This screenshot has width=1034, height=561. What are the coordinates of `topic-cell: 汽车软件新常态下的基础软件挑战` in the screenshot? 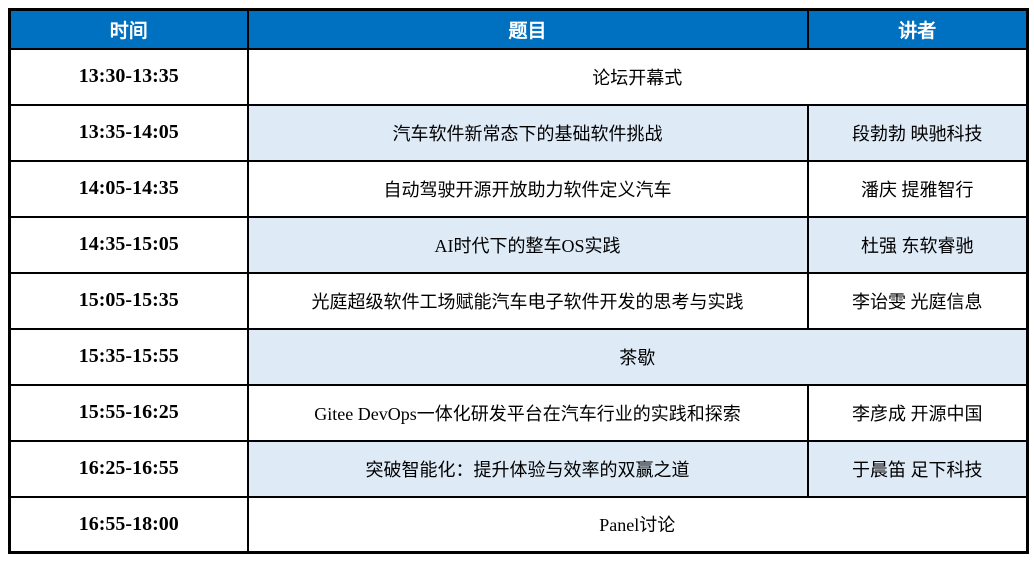 It's located at (527, 132).